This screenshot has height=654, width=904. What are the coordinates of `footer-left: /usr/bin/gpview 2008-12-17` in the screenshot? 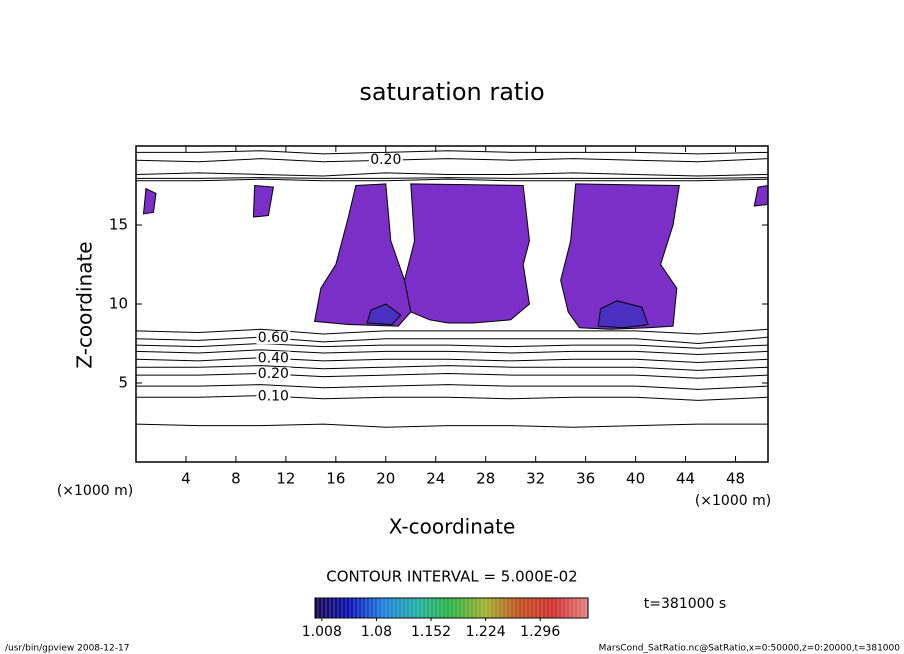 It's located at (67, 649).